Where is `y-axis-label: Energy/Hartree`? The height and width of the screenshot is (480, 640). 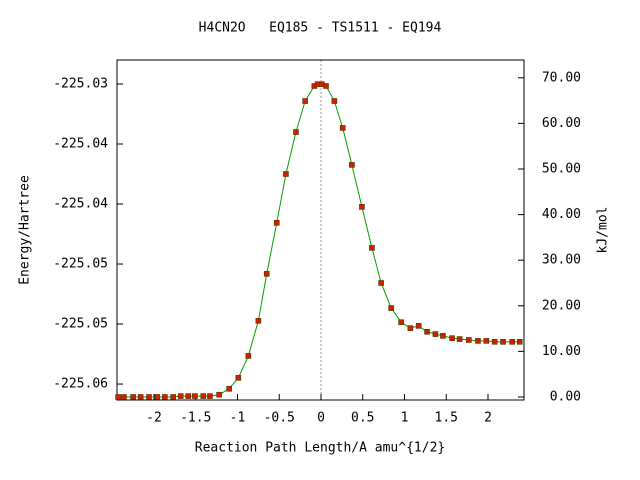
y-axis-label: Energy/Hartree is located at coordinates (25, 230).